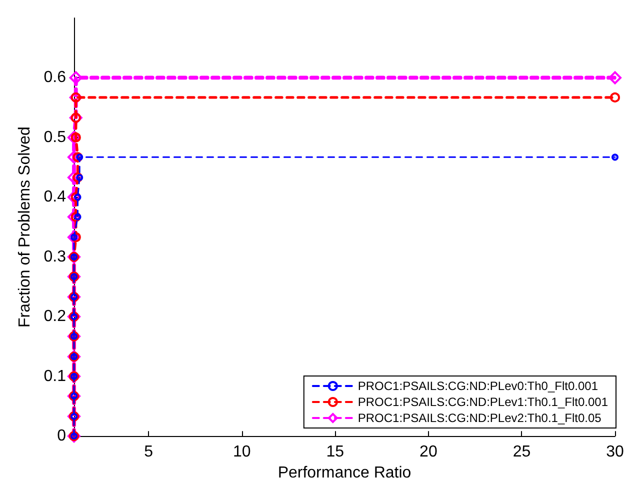 The height and width of the screenshot is (494, 636). Describe the element at coordinates (55, 317) in the screenshot. I see `y-tick-label: 0.2` at that location.